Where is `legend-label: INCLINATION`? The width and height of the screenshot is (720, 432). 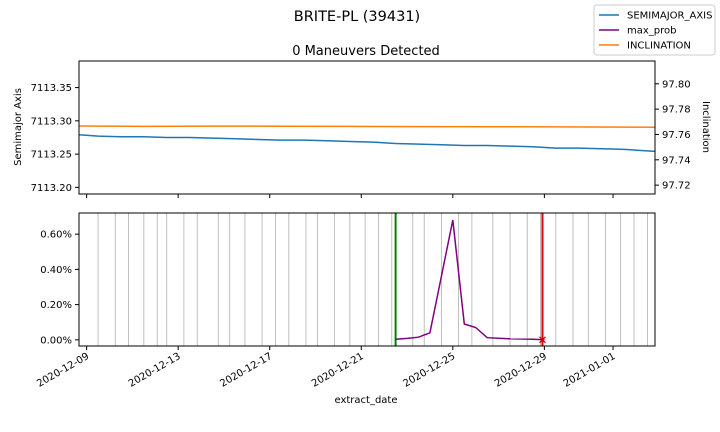 legend-label: INCLINATION is located at coordinates (659, 46).